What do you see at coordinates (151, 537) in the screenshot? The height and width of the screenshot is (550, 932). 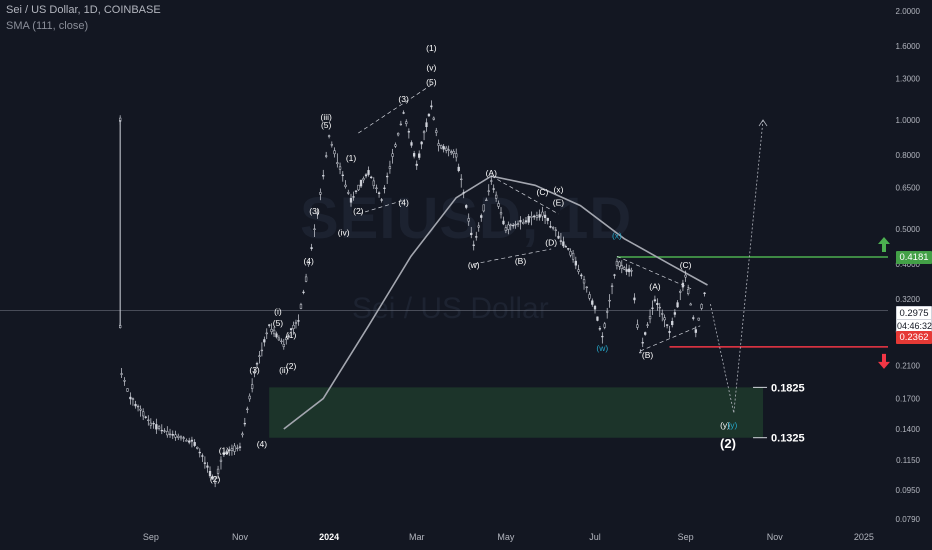 I see `x-tick-label: Sep` at bounding box center [151, 537].